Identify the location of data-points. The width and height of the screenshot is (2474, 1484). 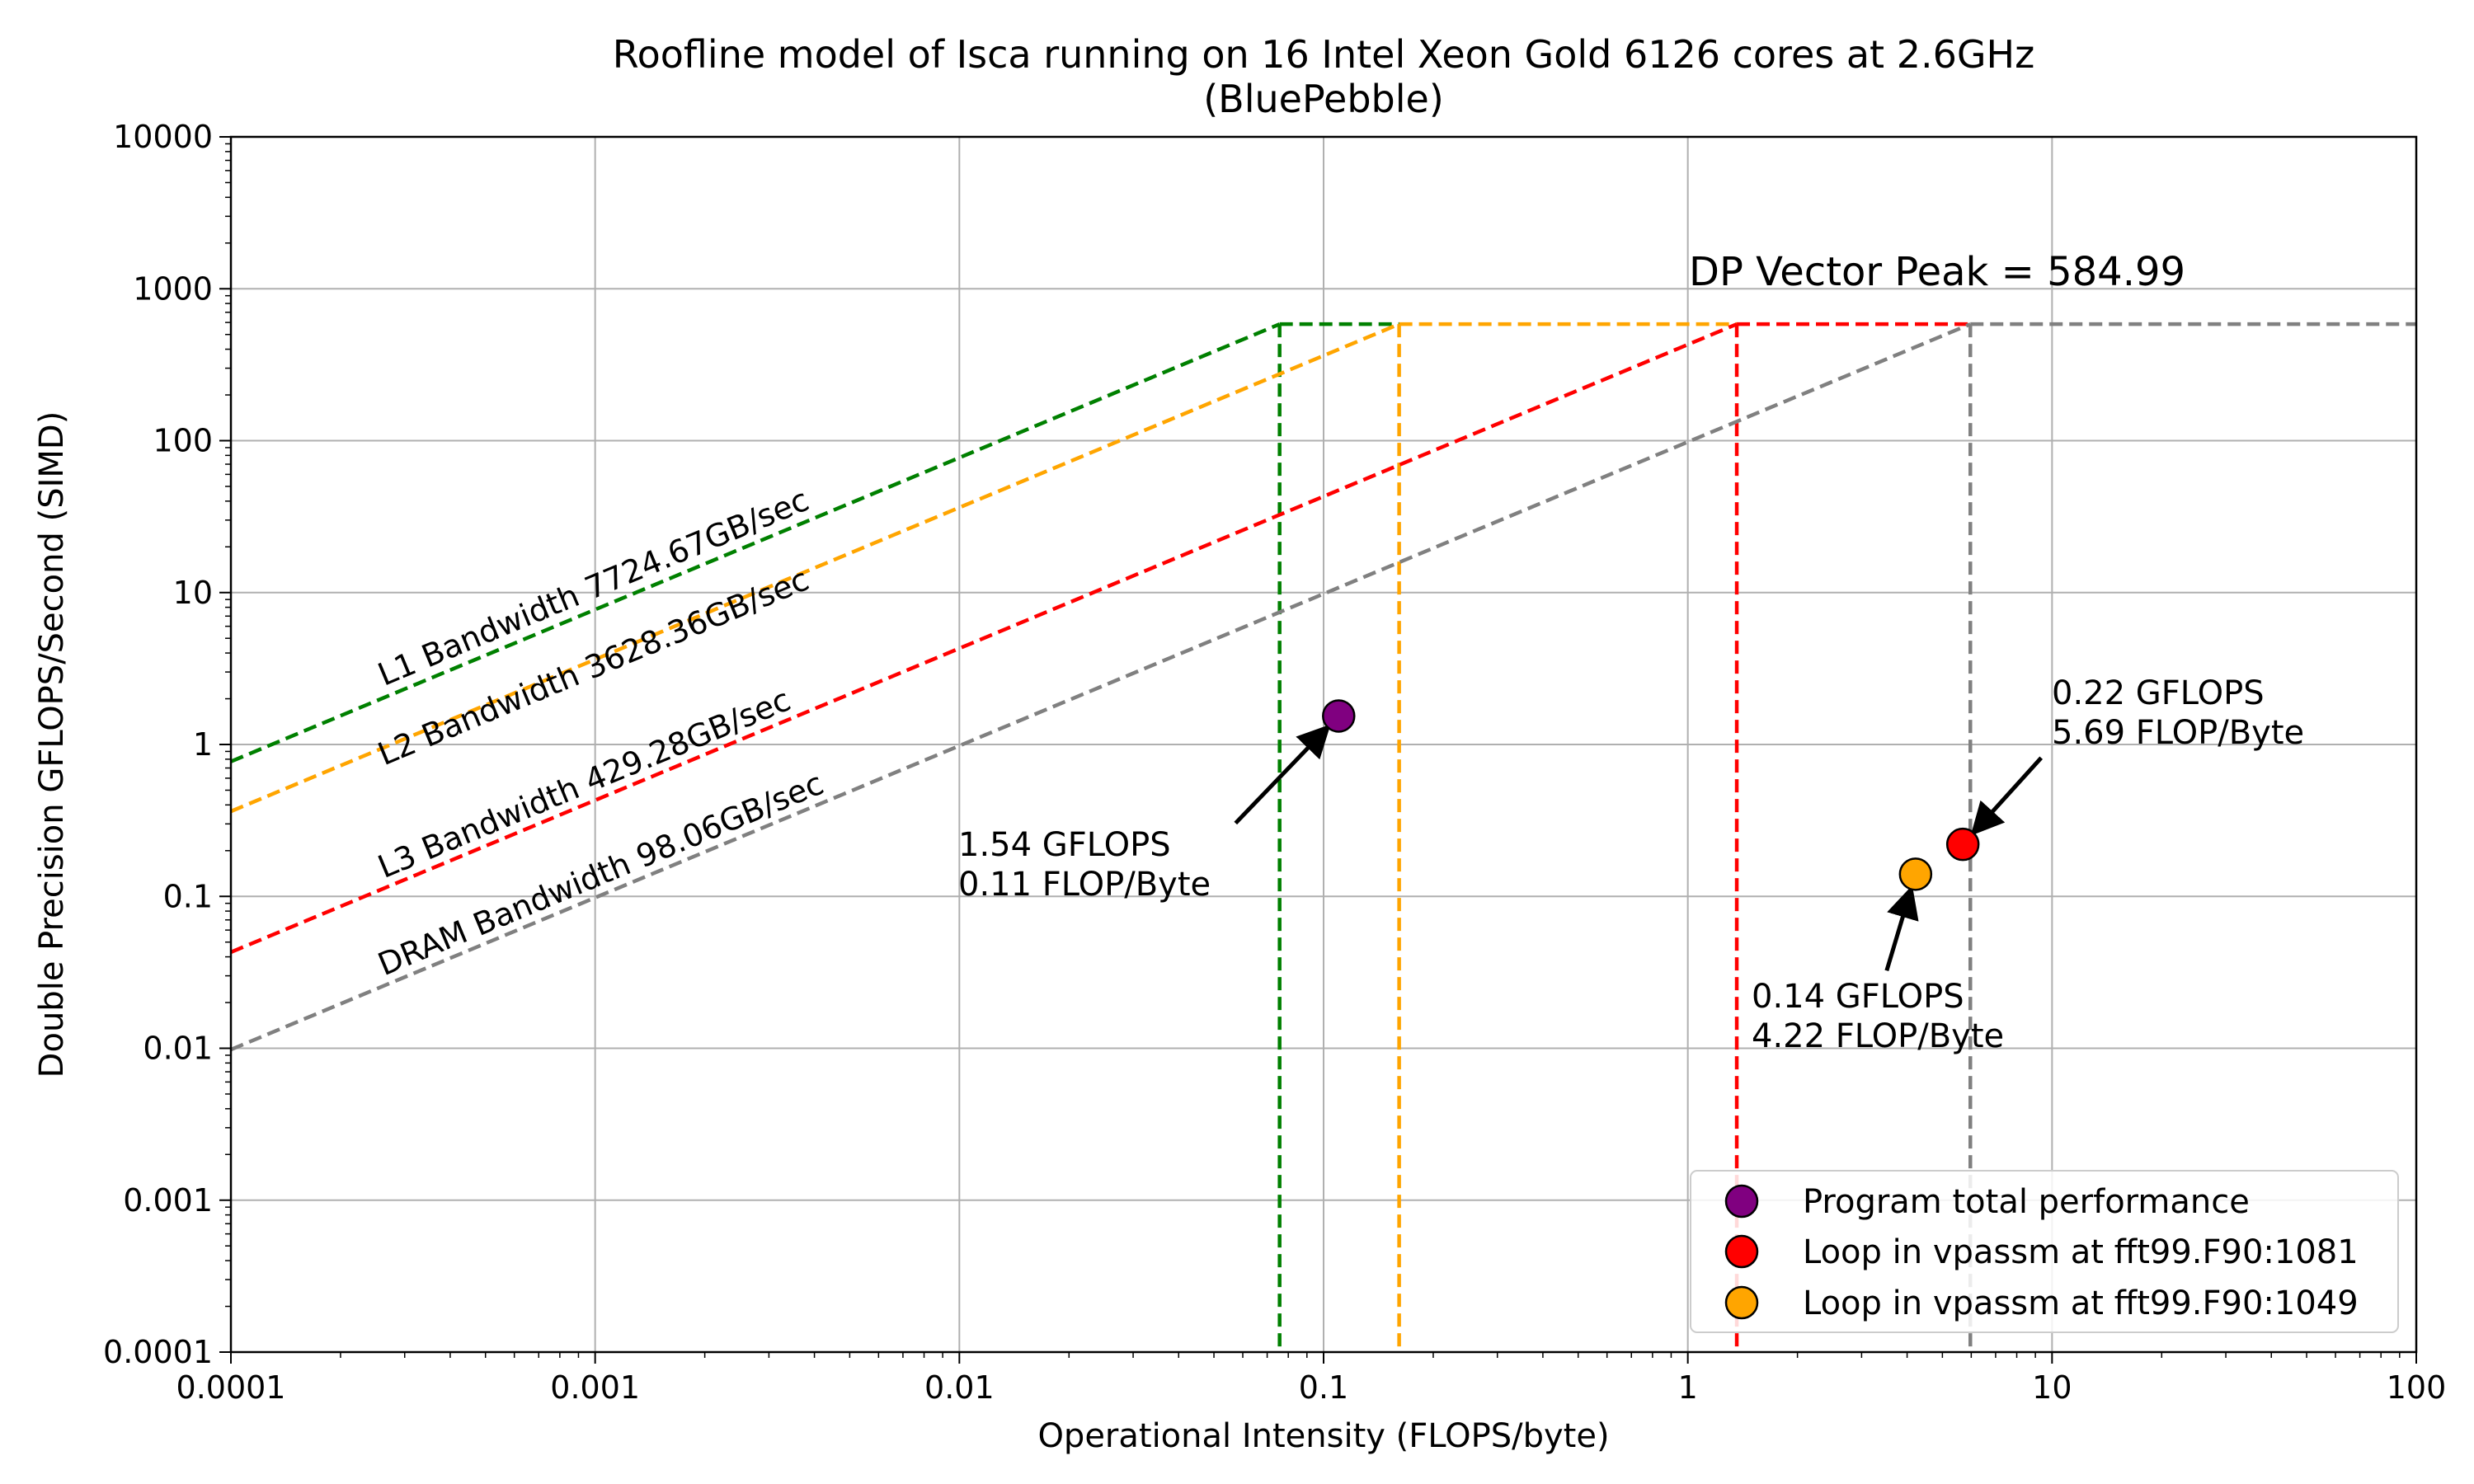
(1639, 835).